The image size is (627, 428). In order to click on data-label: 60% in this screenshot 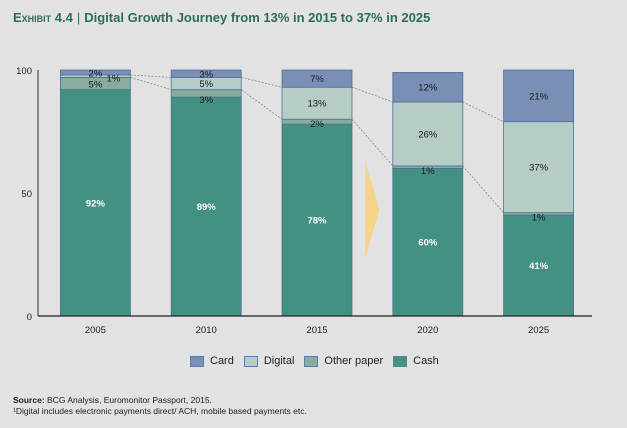, I will do `click(428, 243)`.